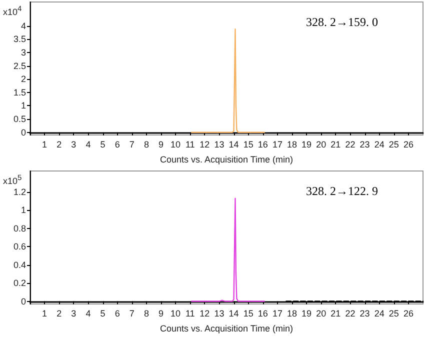  I want to click on y-tick-label: 2.5, so click(19, 65).